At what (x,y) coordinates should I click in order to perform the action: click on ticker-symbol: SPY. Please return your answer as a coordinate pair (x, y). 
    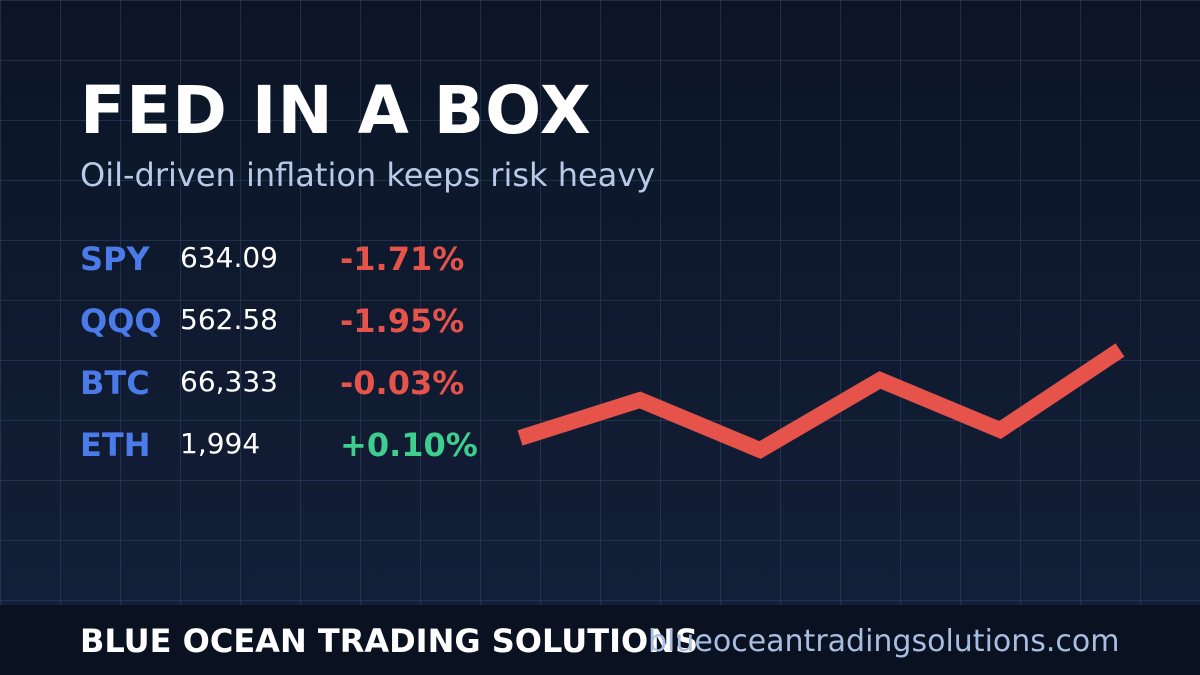
    Looking at the image, I should click on (115, 259).